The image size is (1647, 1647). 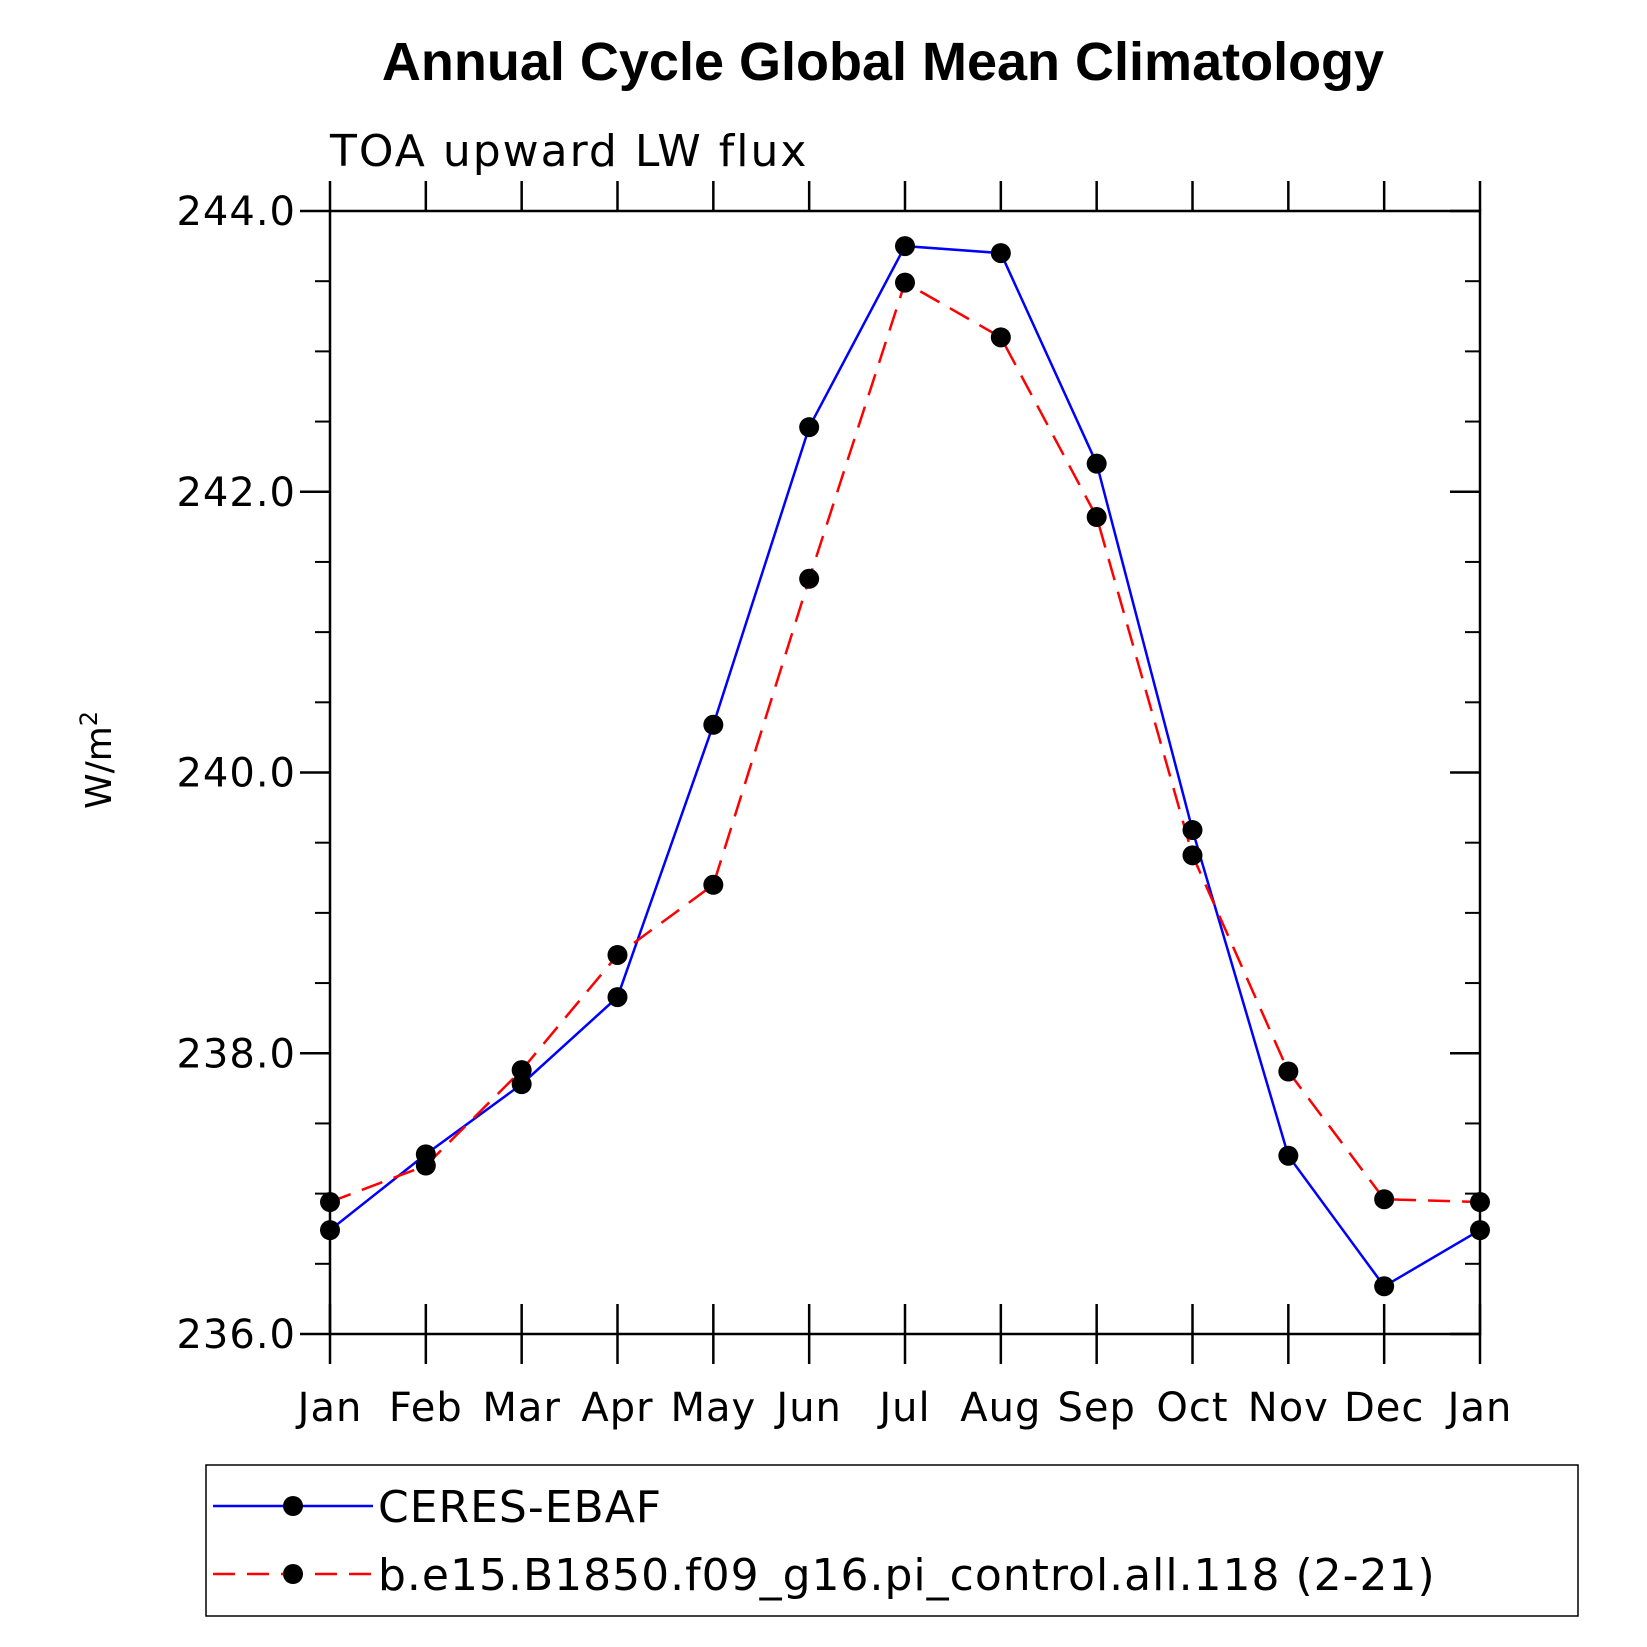 I want to click on x-tick-label: May, so click(x=713, y=1408).